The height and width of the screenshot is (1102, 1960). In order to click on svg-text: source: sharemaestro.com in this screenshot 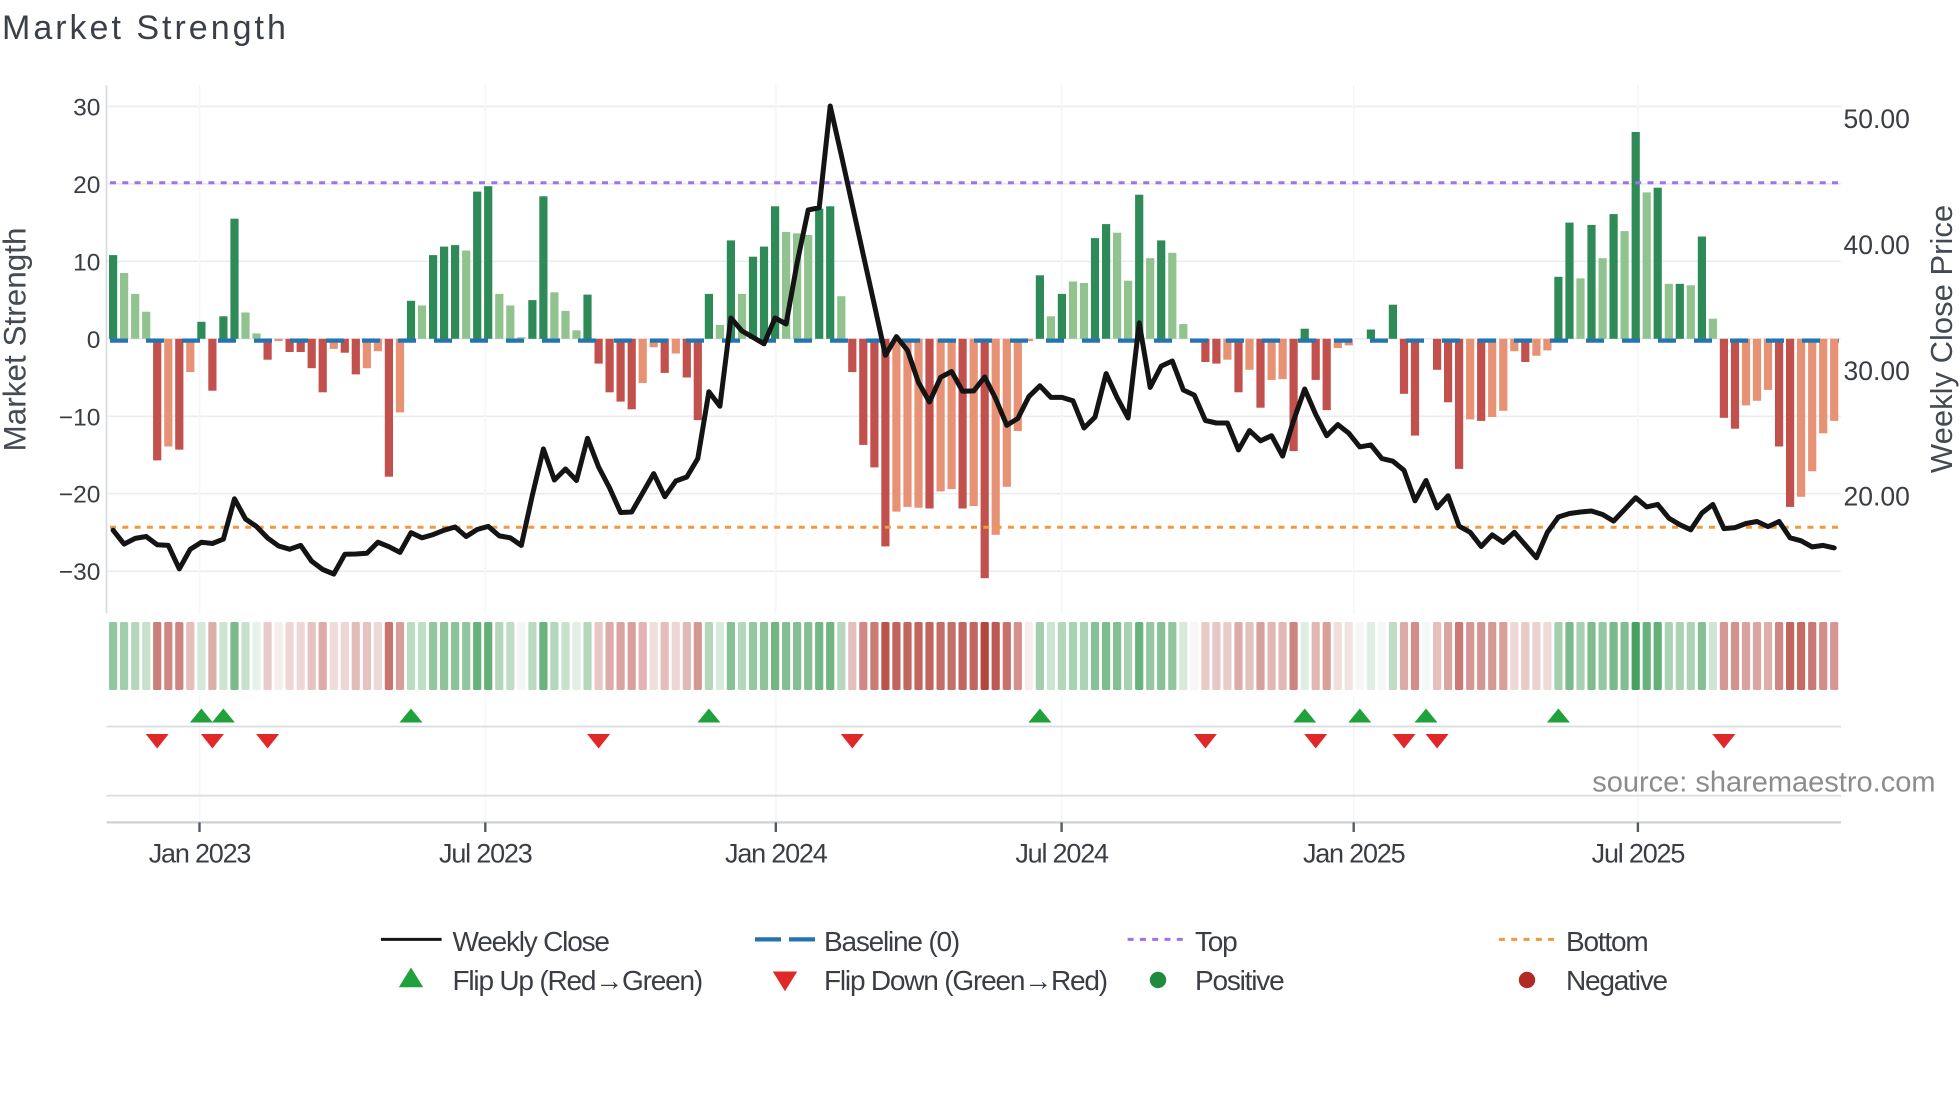, I will do `click(1763, 783)`.